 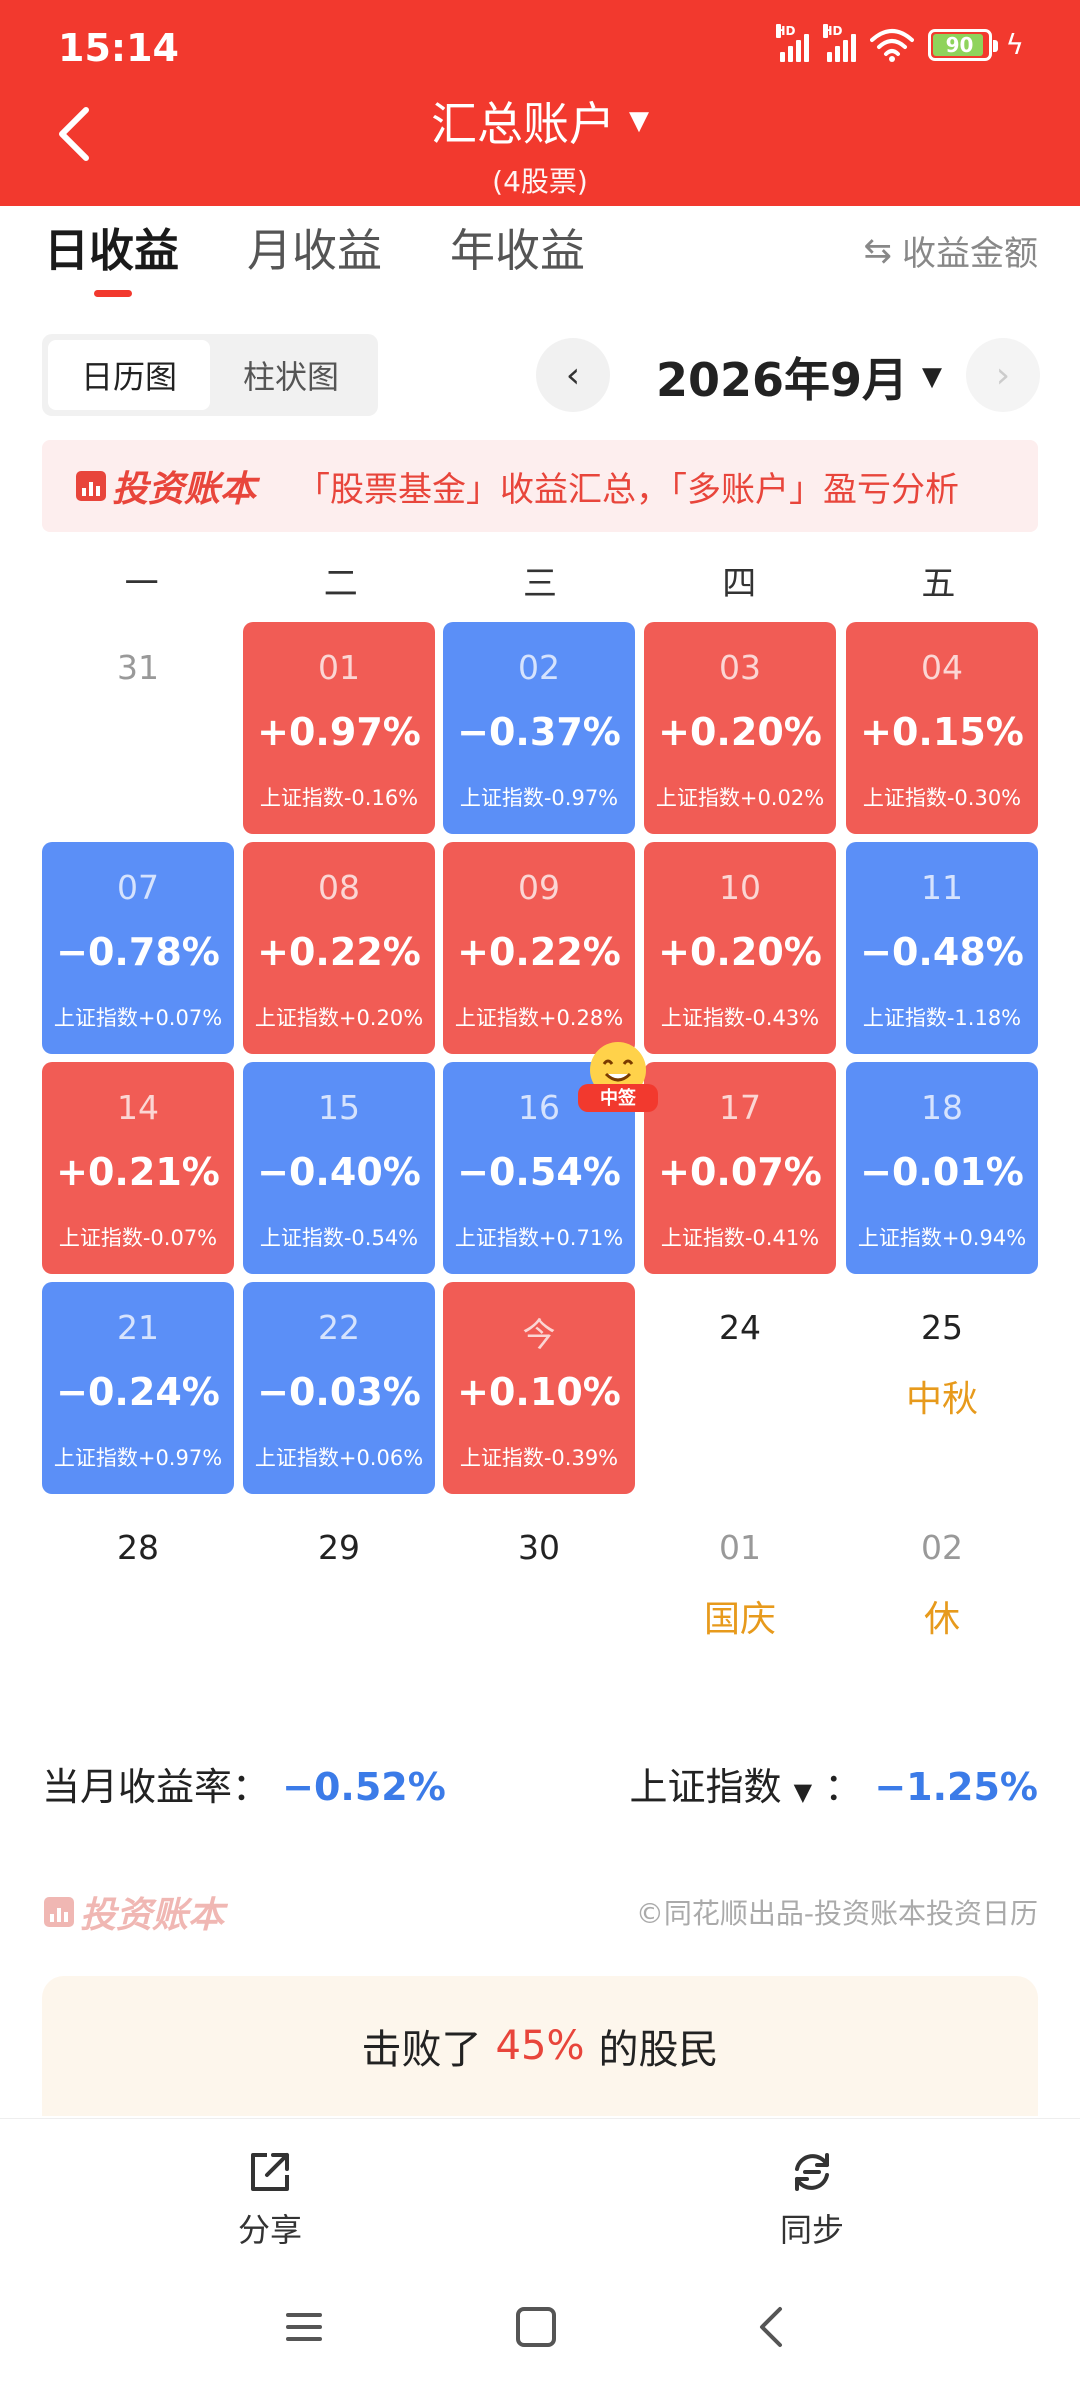 What do you see at coordinates (942, 1327) in the screenshot?
I see `day-number: 25` at bounding box center [942, 1327].